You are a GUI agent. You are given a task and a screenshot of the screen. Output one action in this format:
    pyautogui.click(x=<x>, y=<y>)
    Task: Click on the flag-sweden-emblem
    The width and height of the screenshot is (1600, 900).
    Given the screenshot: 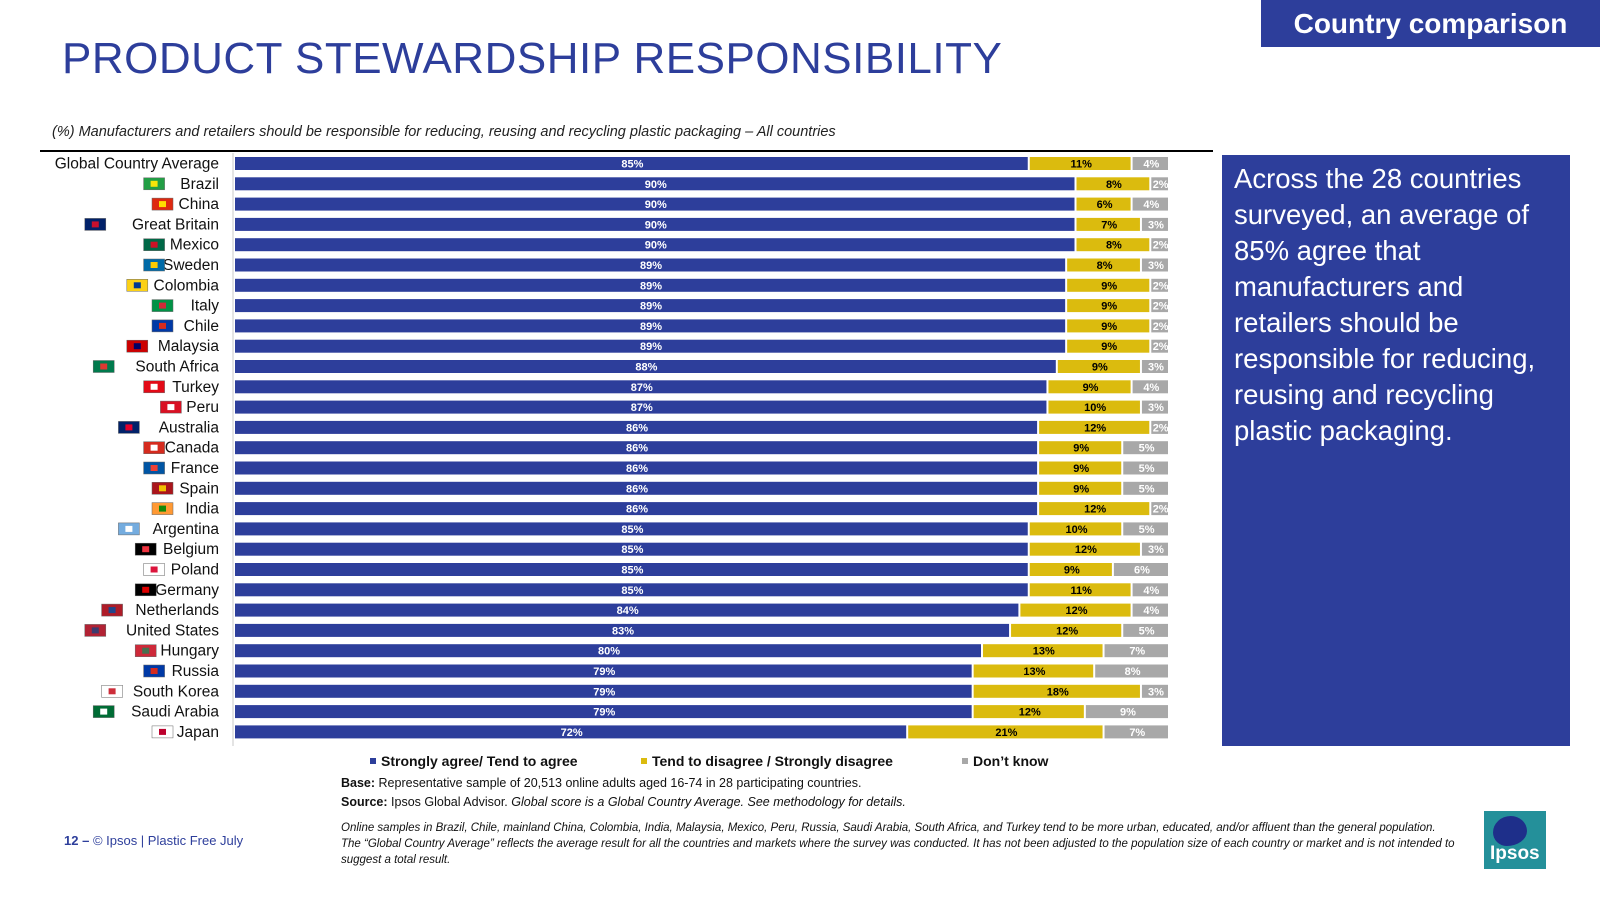 What is the action you would take?
    pyautogui.click(x=154, y=265)
    